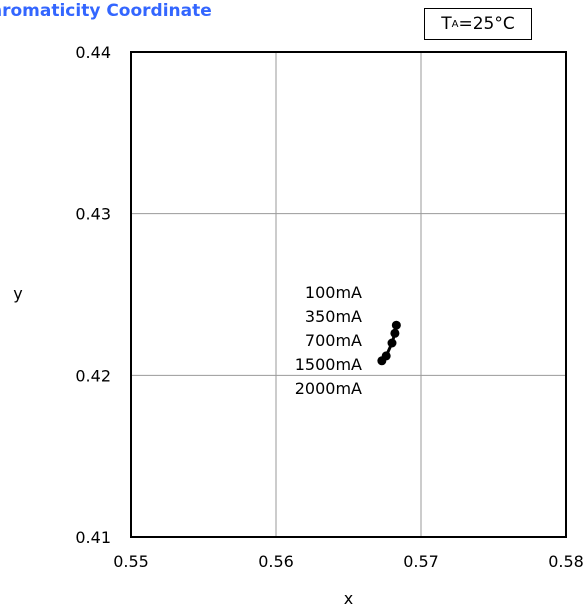  I want to click on data-label: 350mA, so click(333, 316).